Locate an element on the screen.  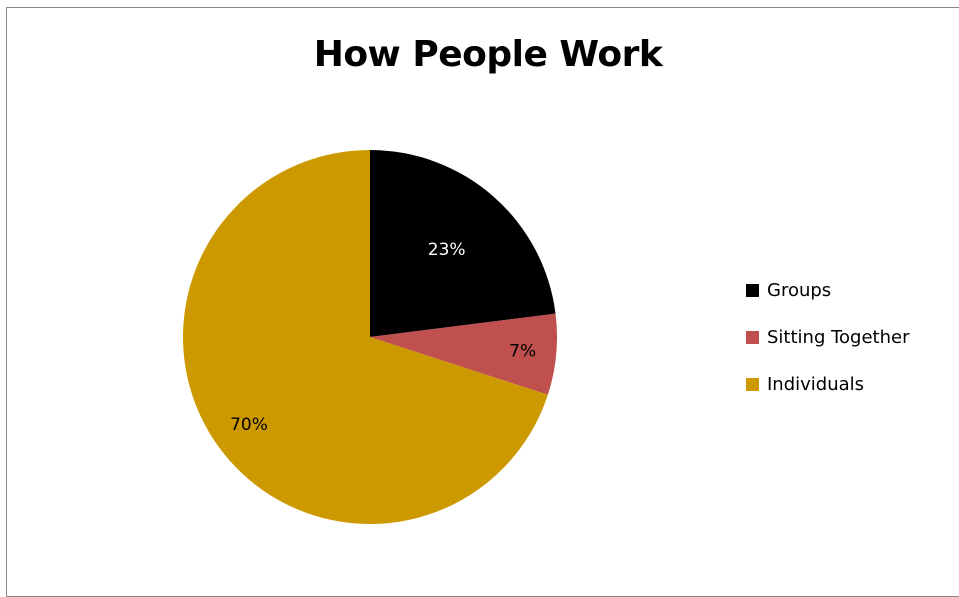
pie-slice-sitting-together is located at coordinates (464, 354).